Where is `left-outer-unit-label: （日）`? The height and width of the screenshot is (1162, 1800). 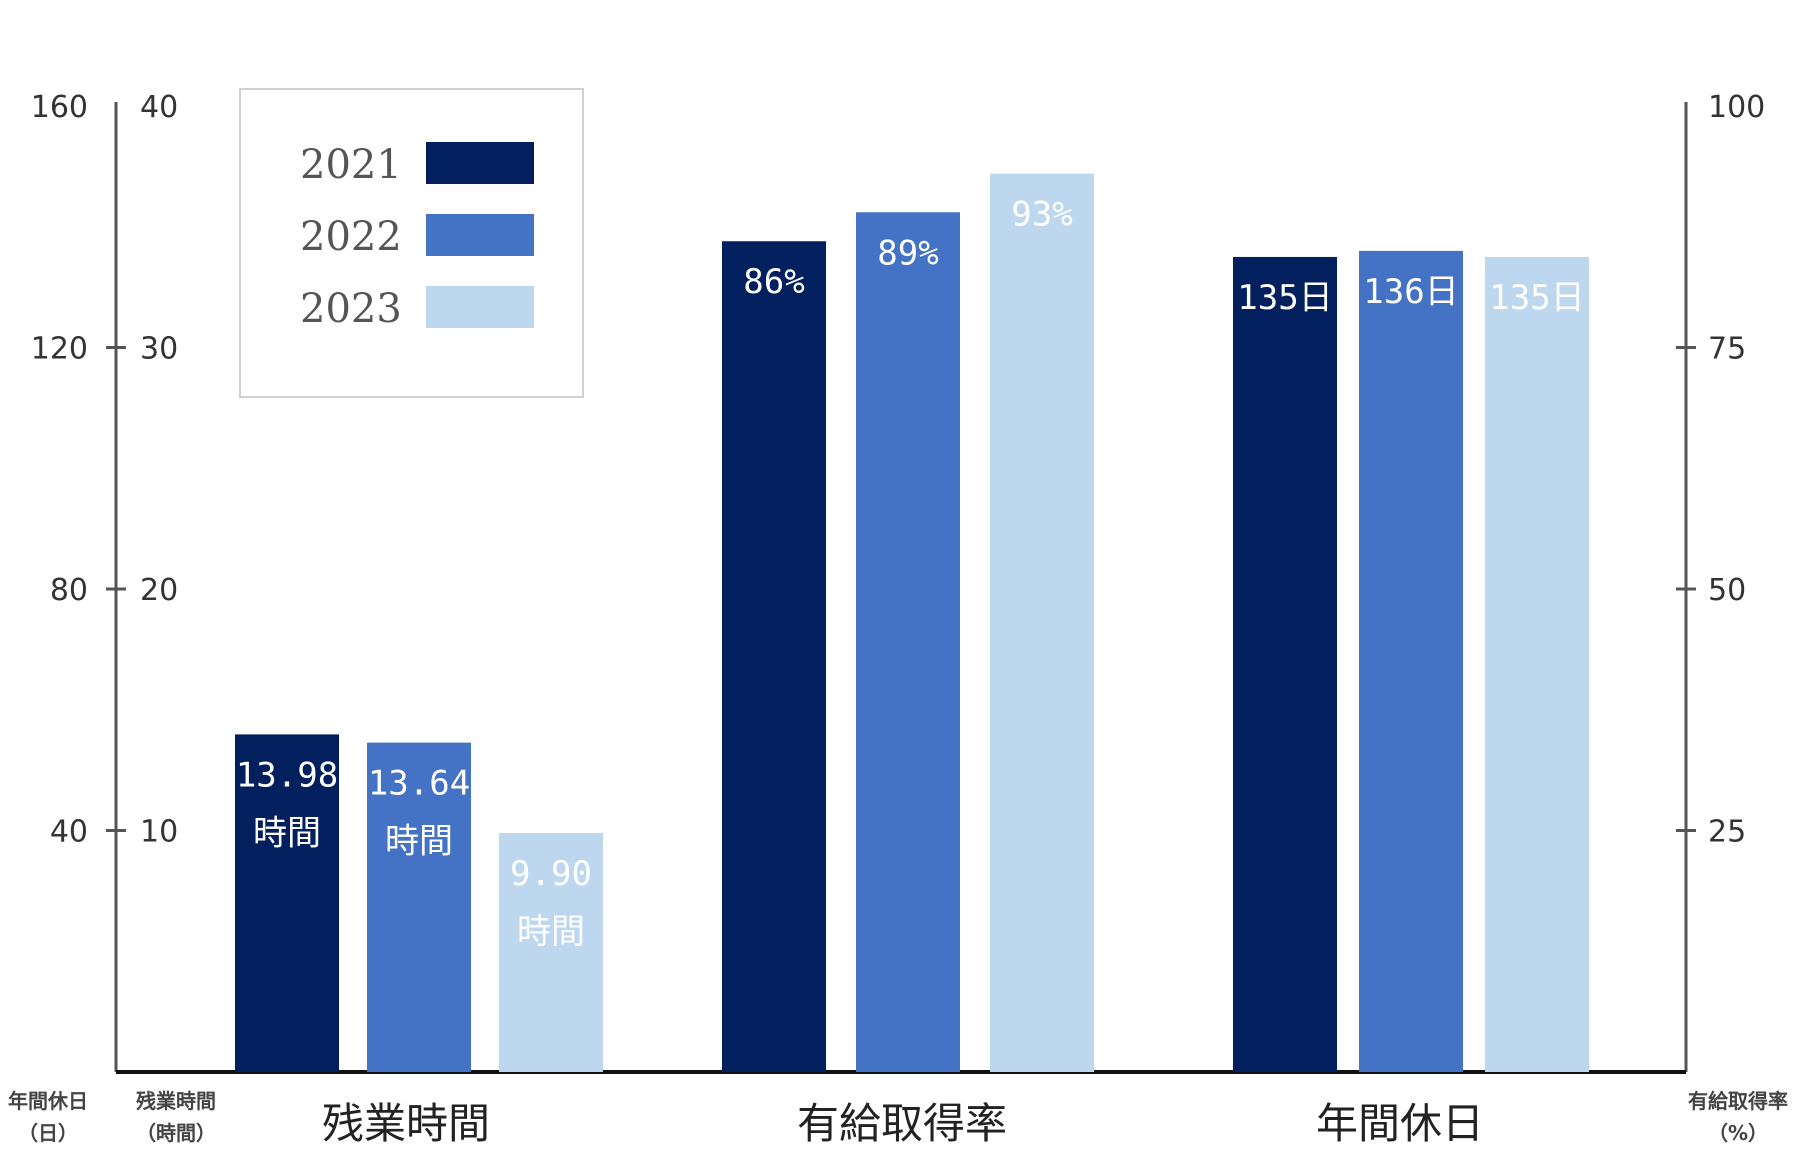 left-outer-unit-label: （日） is located at coordinates (48, 1133).